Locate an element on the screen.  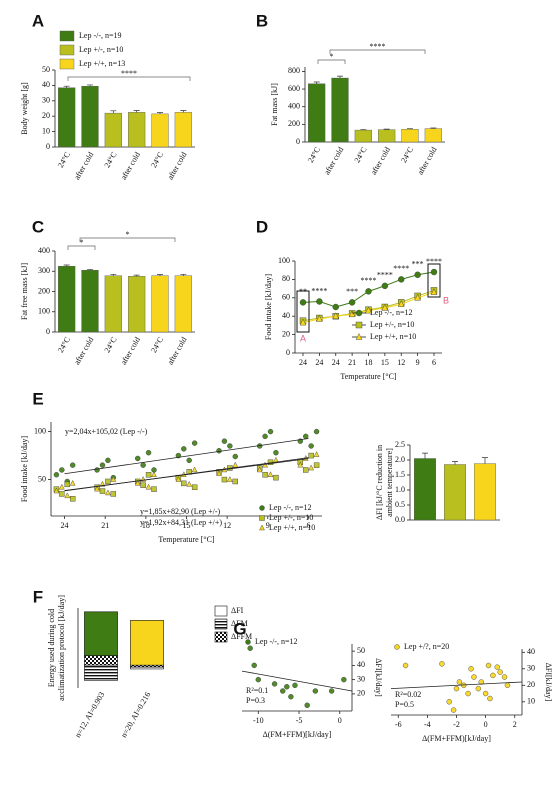
highlight-box is located at coordinates (303, 311).